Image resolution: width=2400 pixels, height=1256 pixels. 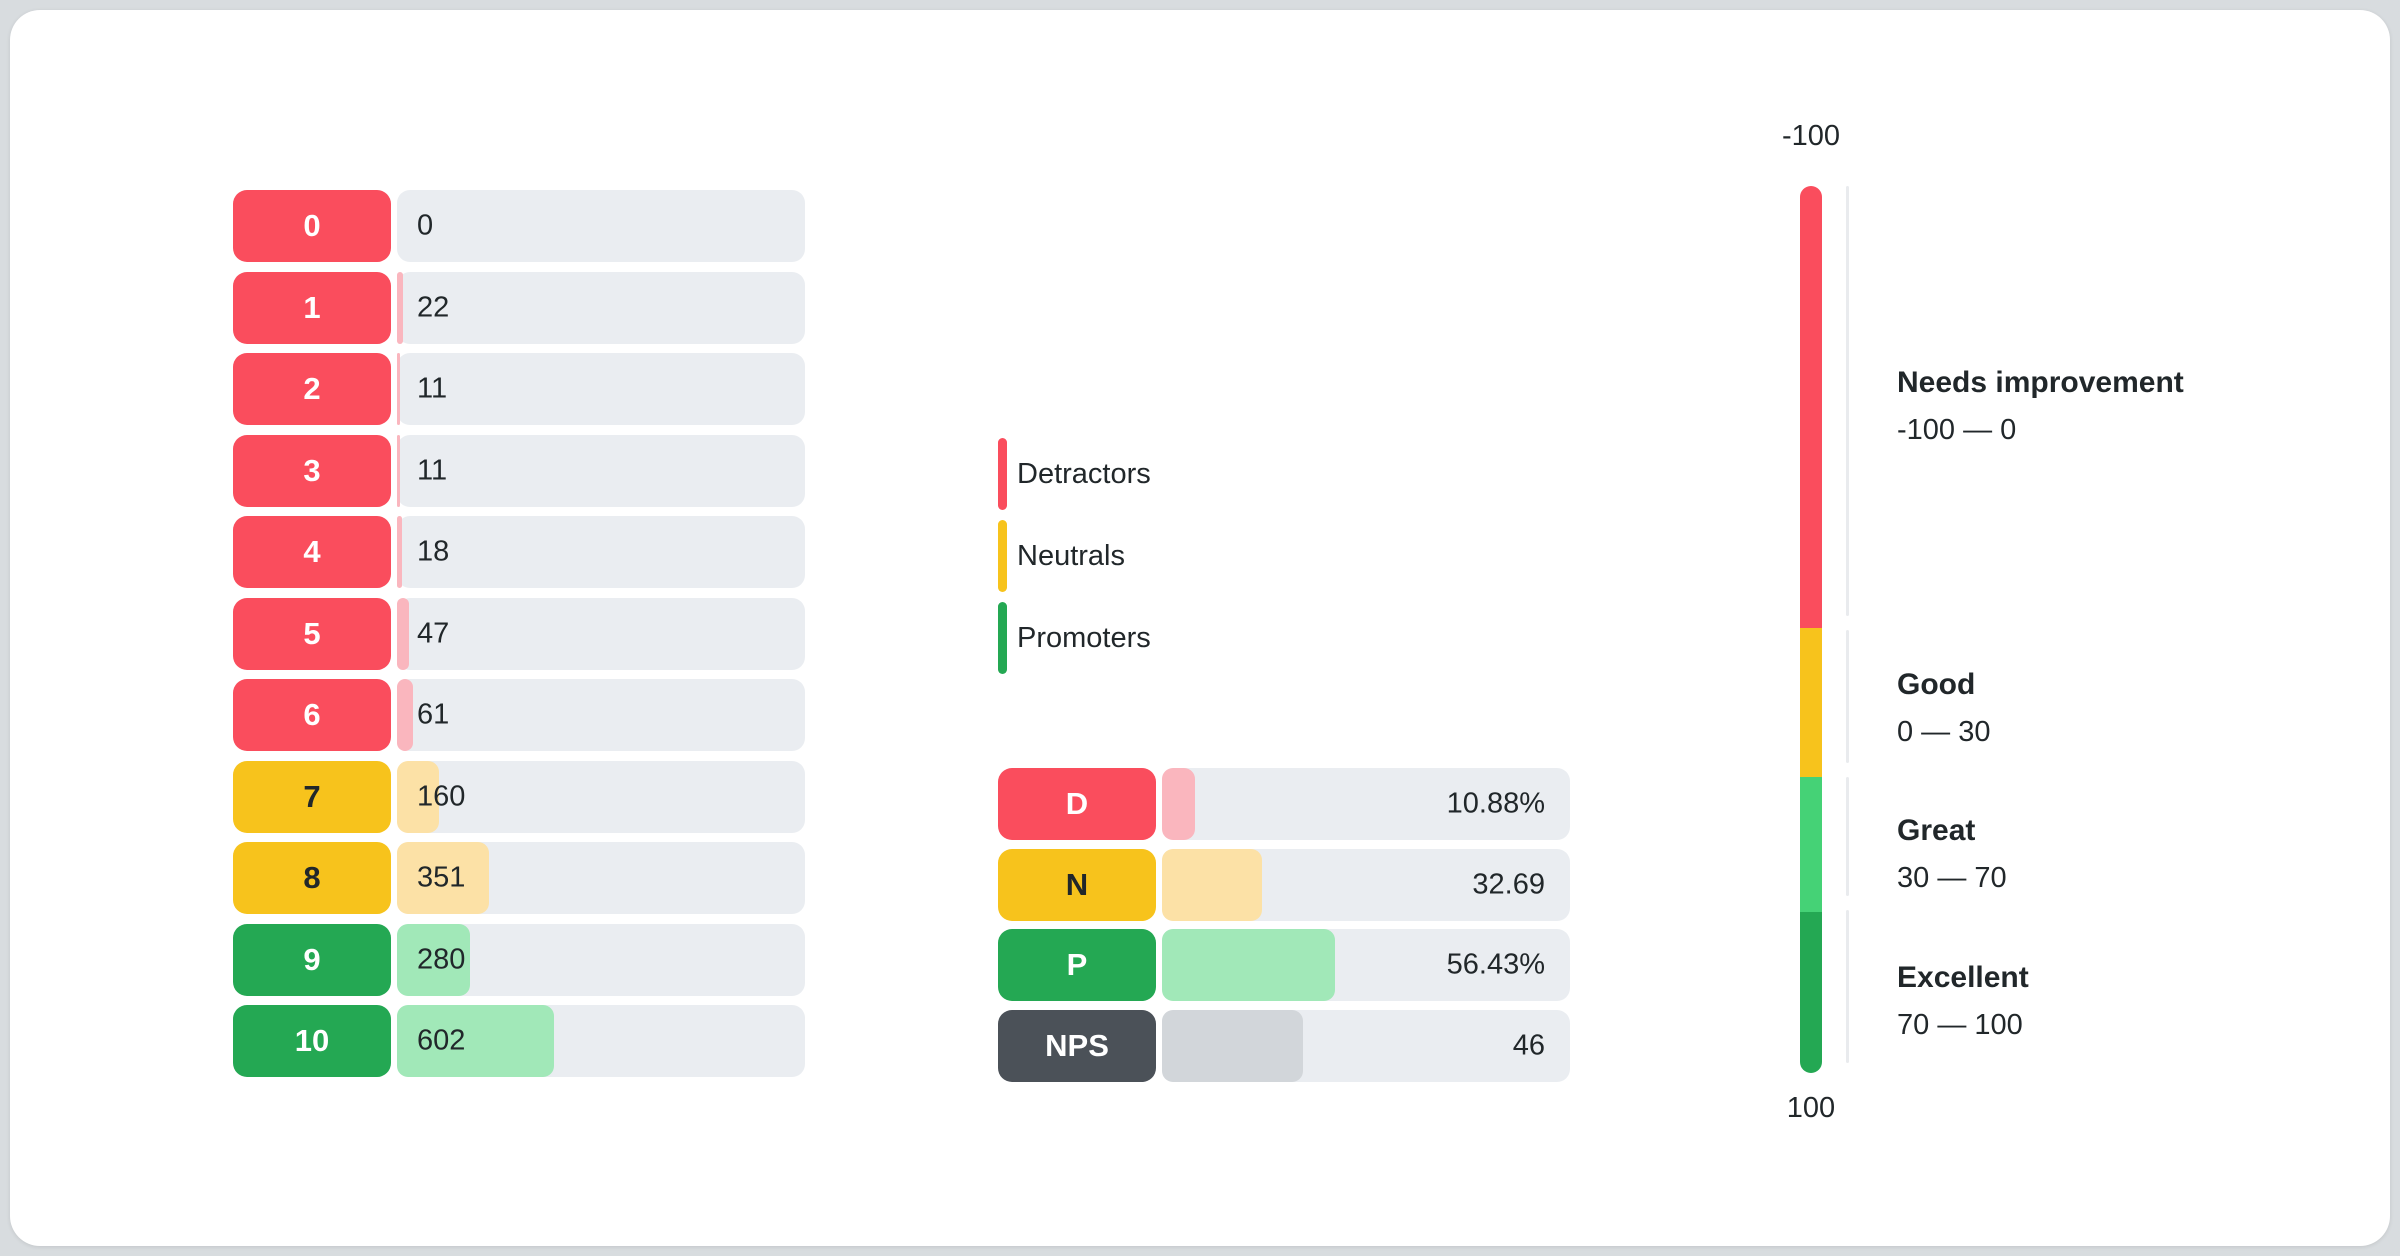 What do you see at coordinates (1084, 637) in the screenshot?
I see `legend-label: Promoters` at bounding box center [1084, 637].